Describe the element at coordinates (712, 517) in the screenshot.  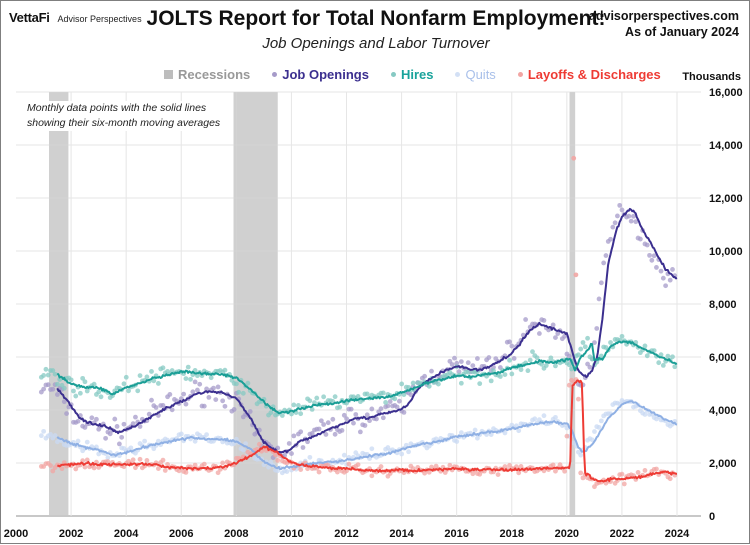
I see `y-tick-label: 0` at that location.